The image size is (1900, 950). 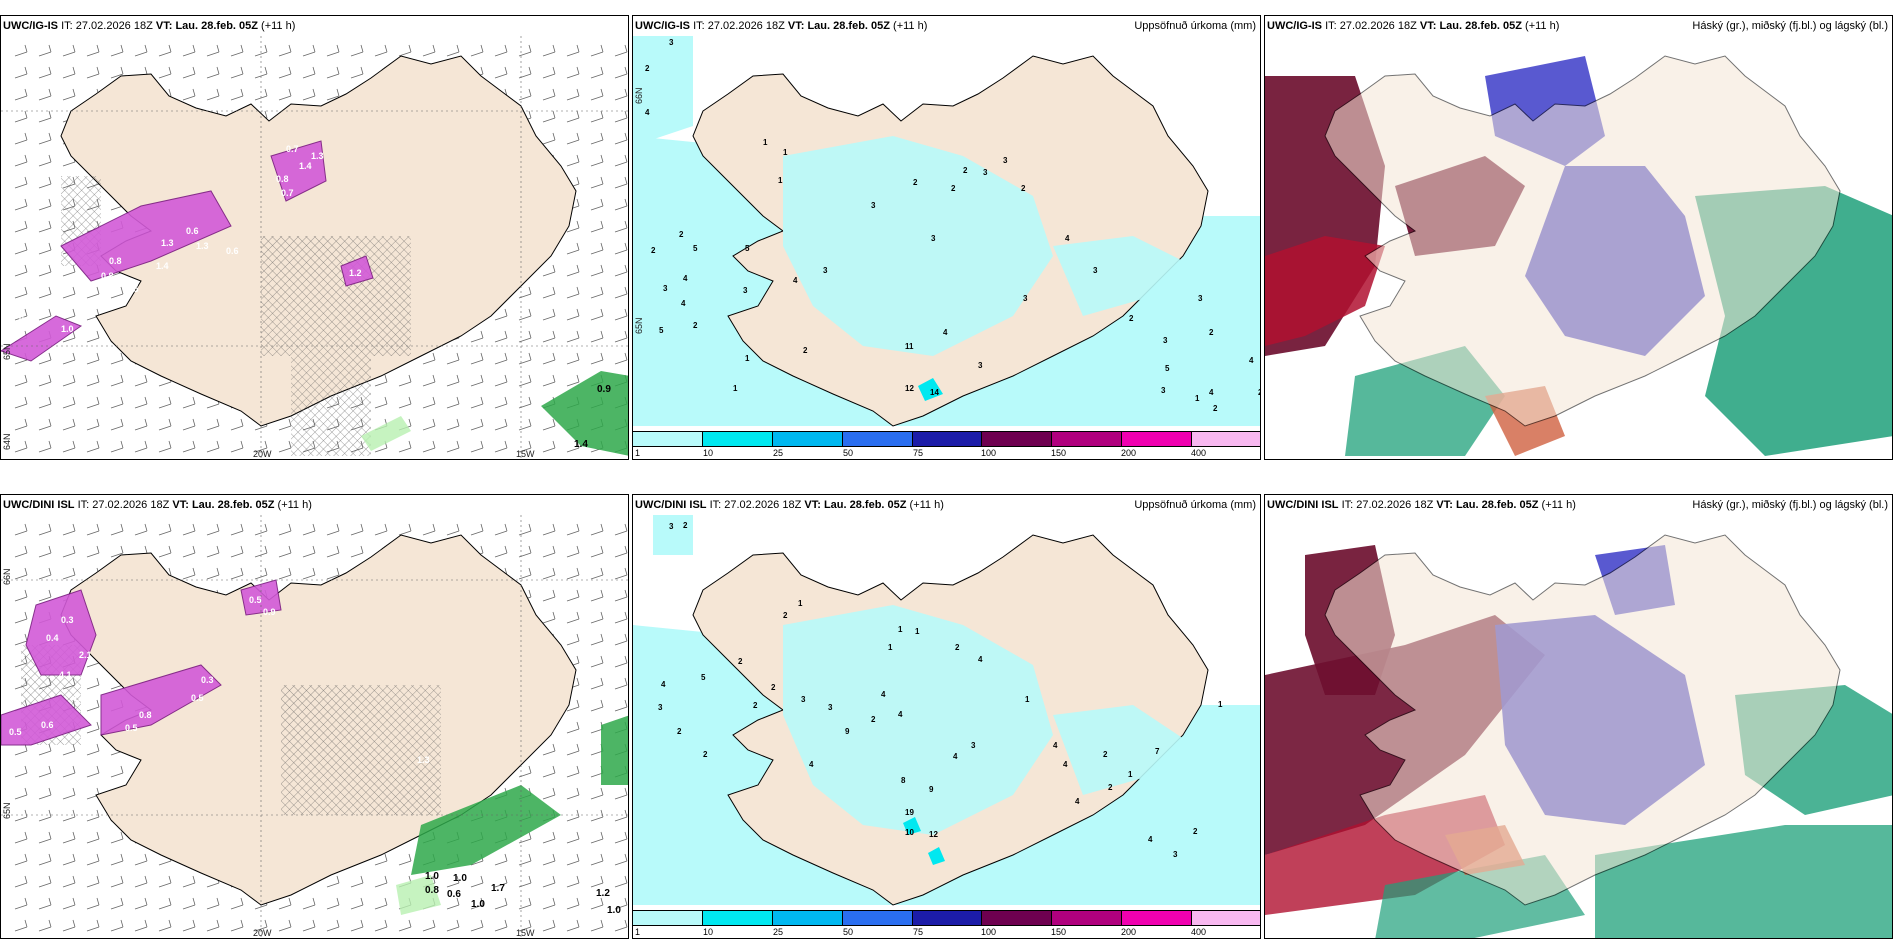 I want to click on value-label: 1.3, so click(x=423, y=760).